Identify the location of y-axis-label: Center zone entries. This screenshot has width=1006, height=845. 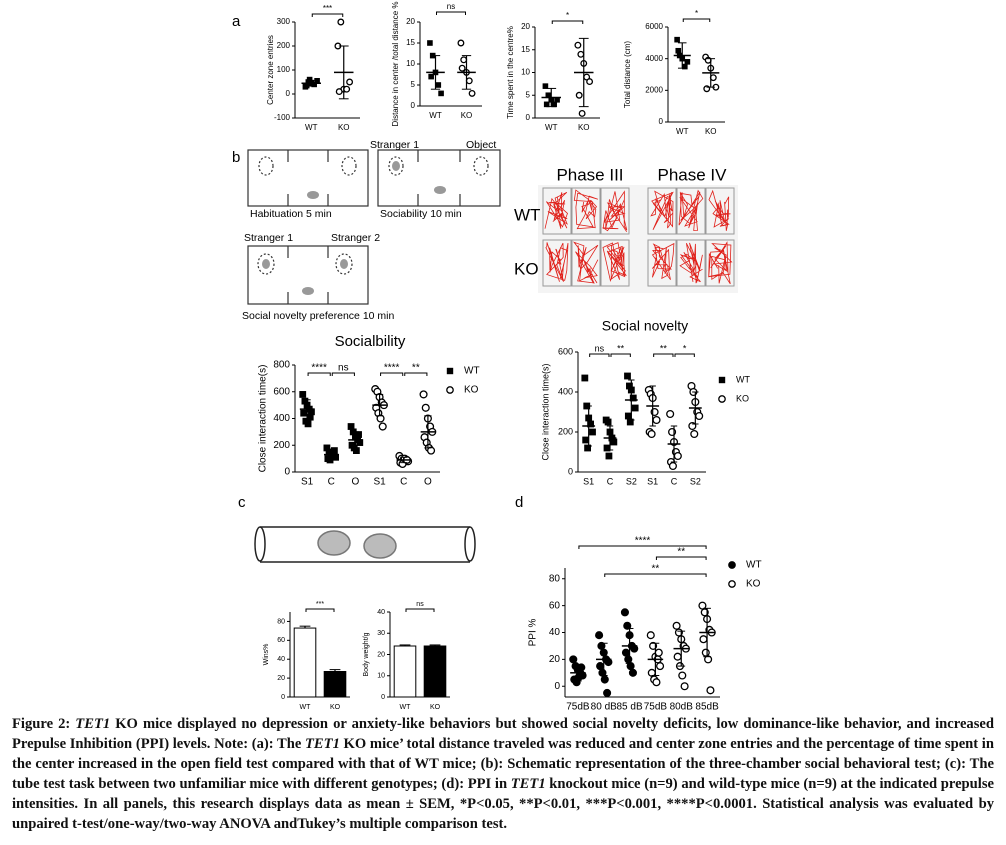
(270, 70).